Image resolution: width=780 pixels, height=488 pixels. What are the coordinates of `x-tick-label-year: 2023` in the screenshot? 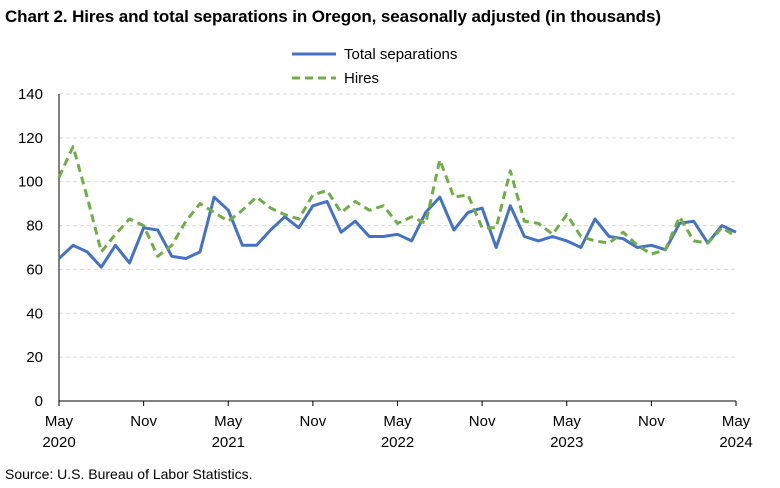 It's located at (566, 442).